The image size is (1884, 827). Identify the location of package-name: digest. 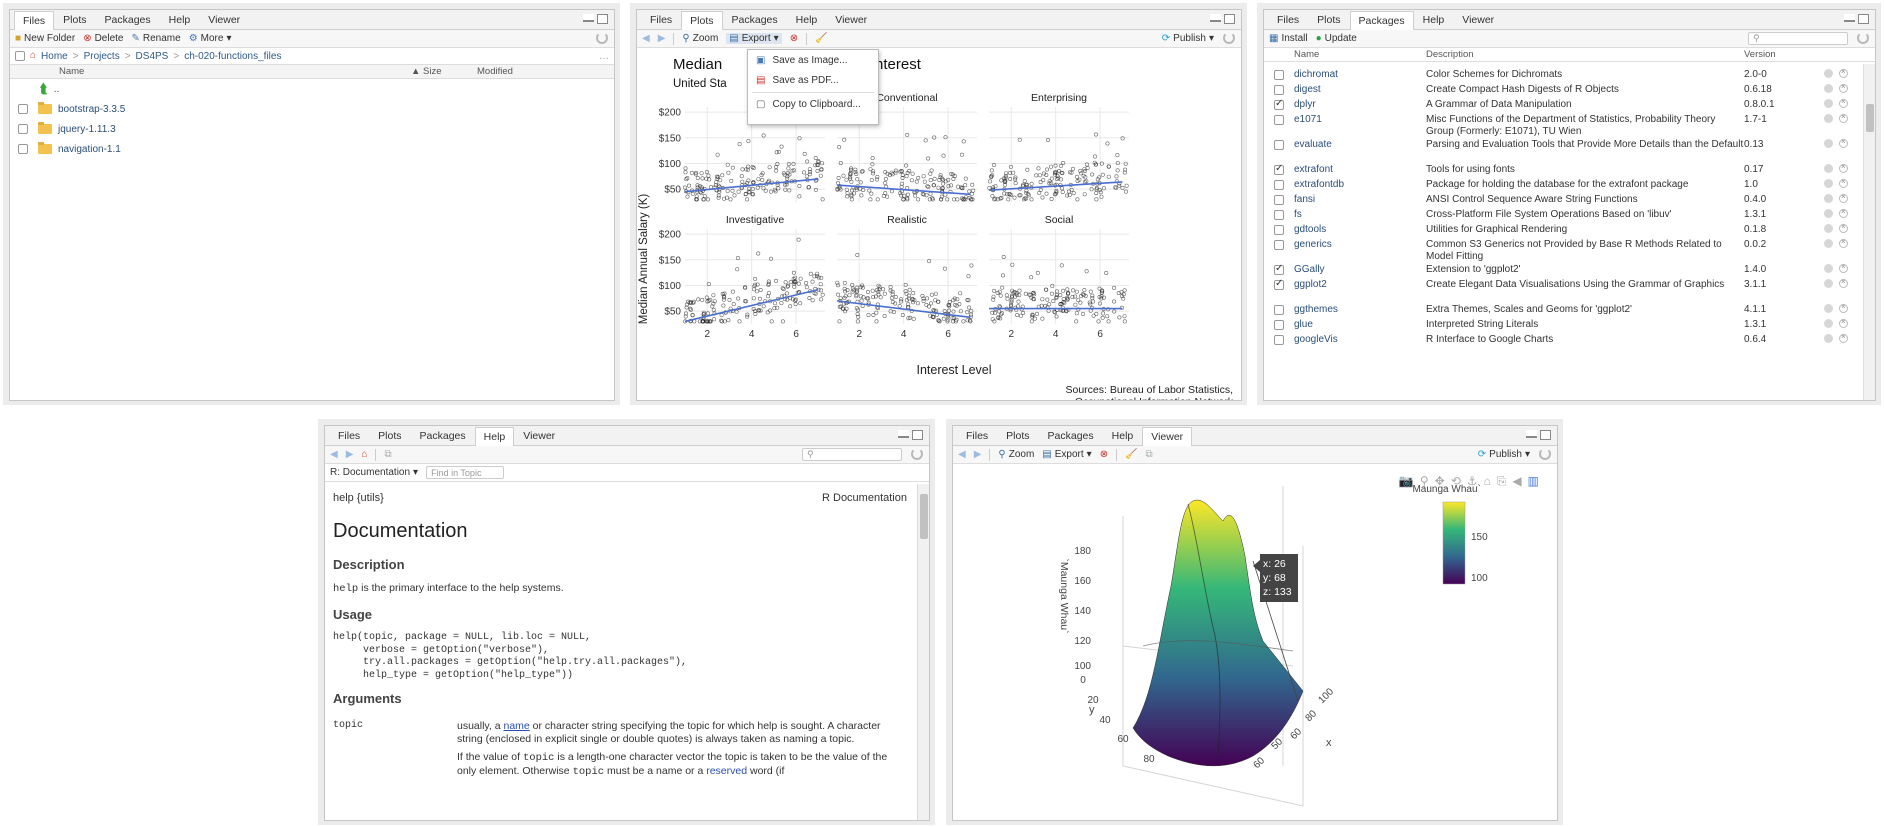
(1307, 89).